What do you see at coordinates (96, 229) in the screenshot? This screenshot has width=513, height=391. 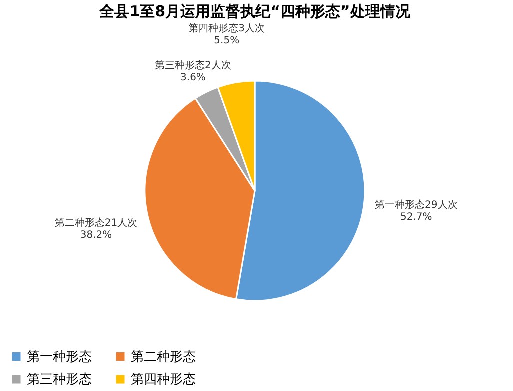 I see `data-label: 第二种形态21人次 38.2%` at bounding box center [96, 229].